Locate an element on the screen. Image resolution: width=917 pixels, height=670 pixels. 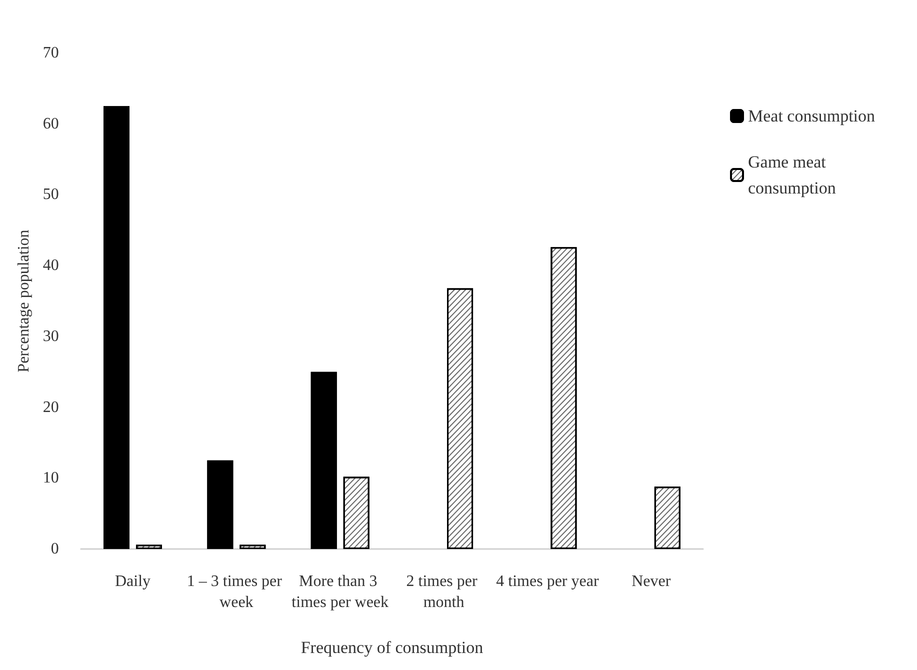
y-tick-label: 30 is located at coordinates (50, 336).